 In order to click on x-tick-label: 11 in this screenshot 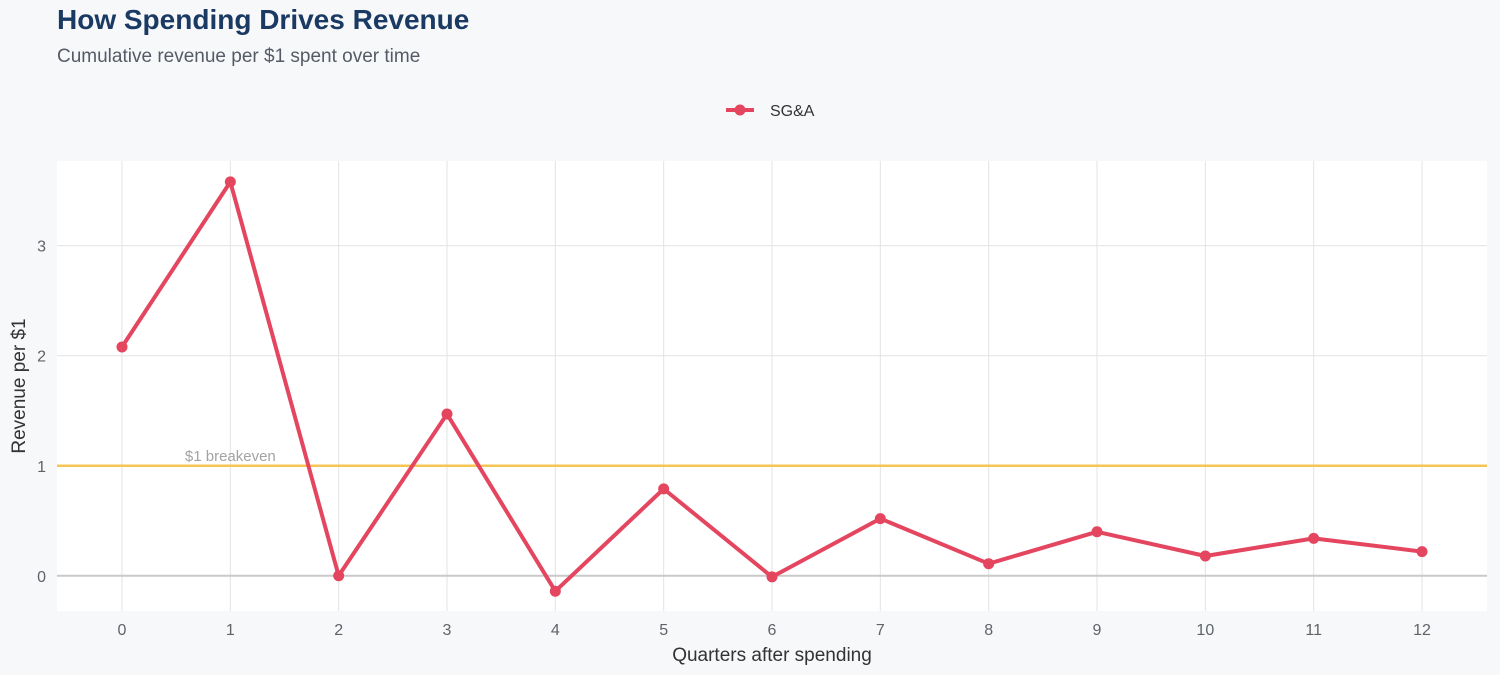, I will do `click(1313, 630)`.